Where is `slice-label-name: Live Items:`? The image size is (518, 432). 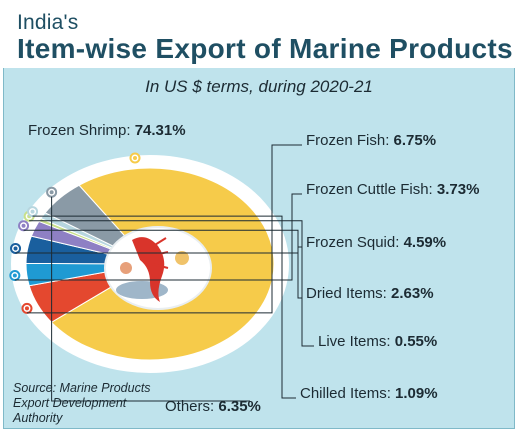 slice-label-name: Live Items: is located at coordinates (356, 341).